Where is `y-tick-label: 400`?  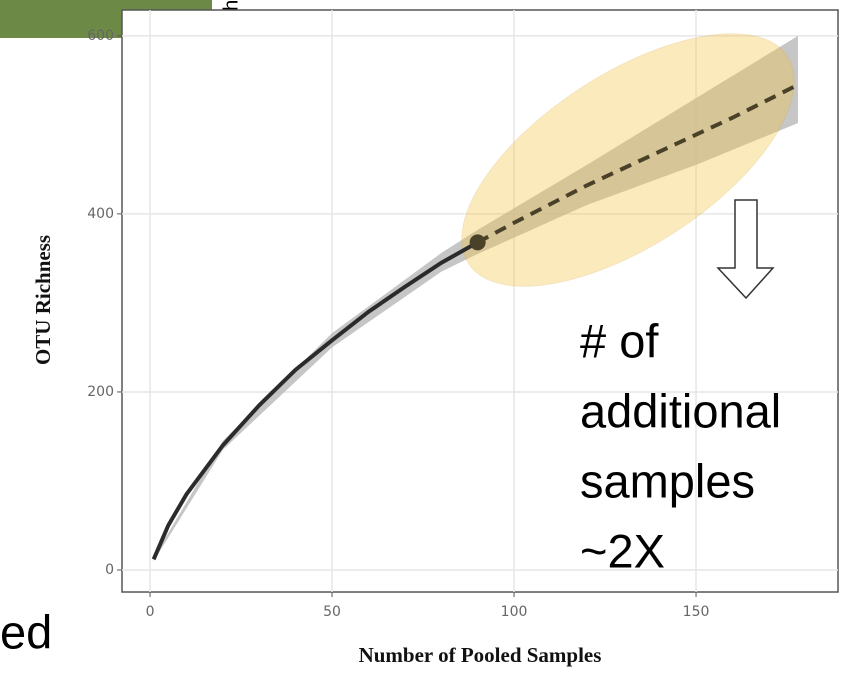
y-tick-label: 400 is located at coordinates (100, 214).